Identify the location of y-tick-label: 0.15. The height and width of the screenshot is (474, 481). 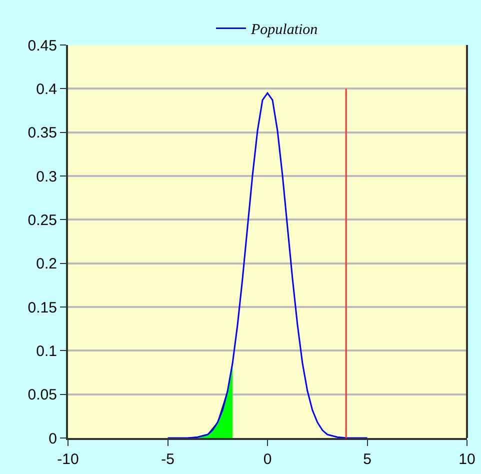
(42, 307).